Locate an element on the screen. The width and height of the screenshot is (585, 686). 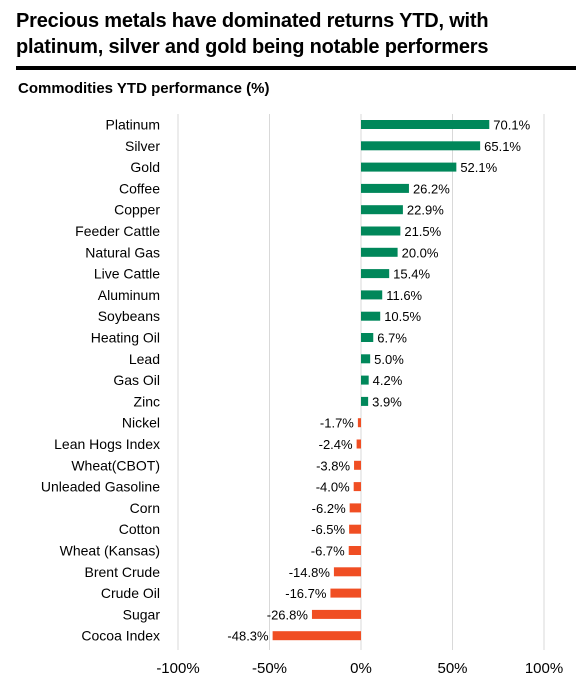
category-label: Sugar is located at coordinates (142, 614).